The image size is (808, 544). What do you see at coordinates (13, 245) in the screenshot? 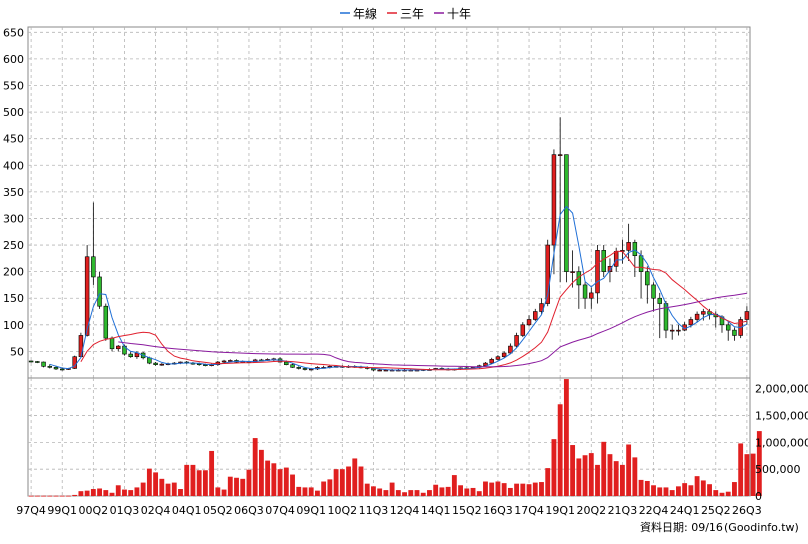
I see `price-tick-label: 250` at bounding box center [13, 245].